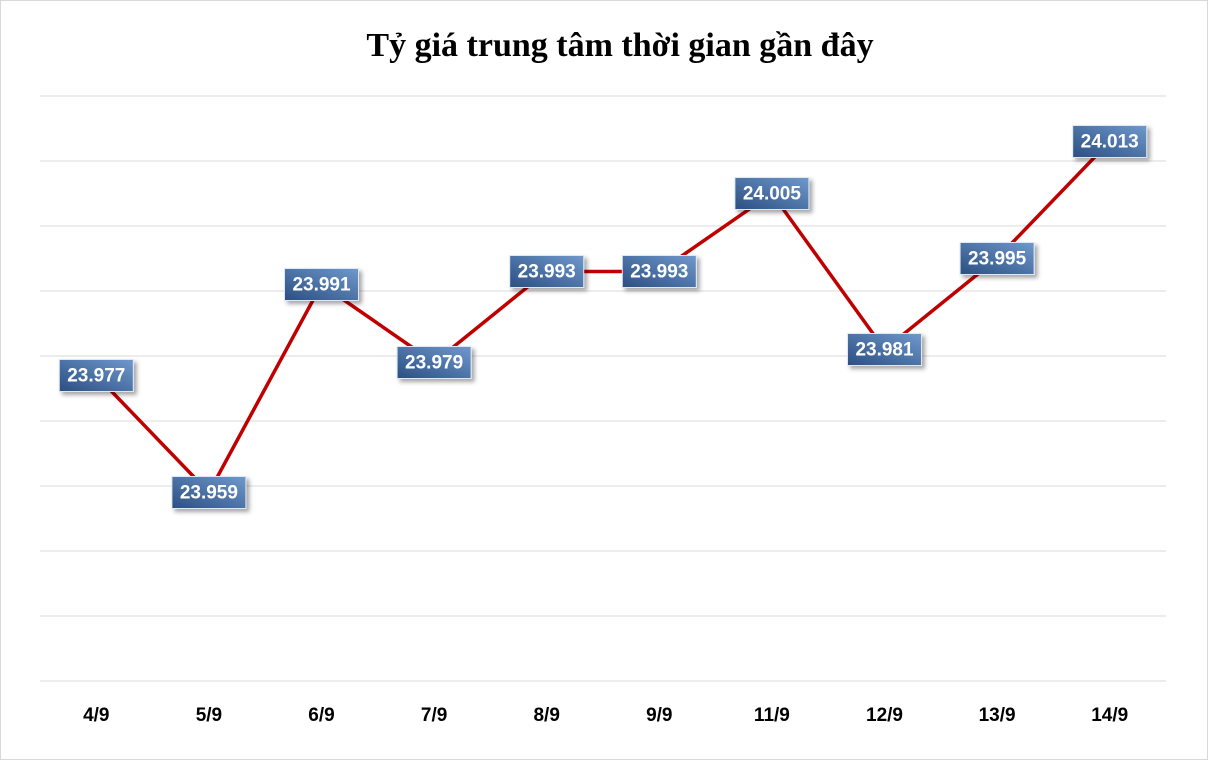 Image resolution: width=1208 pixels, height=760 pixels. What do you see at coordinates (209, 715) in the screenshot?
I see `x-tick-label: 5/9` at bounding box center [209, 715].